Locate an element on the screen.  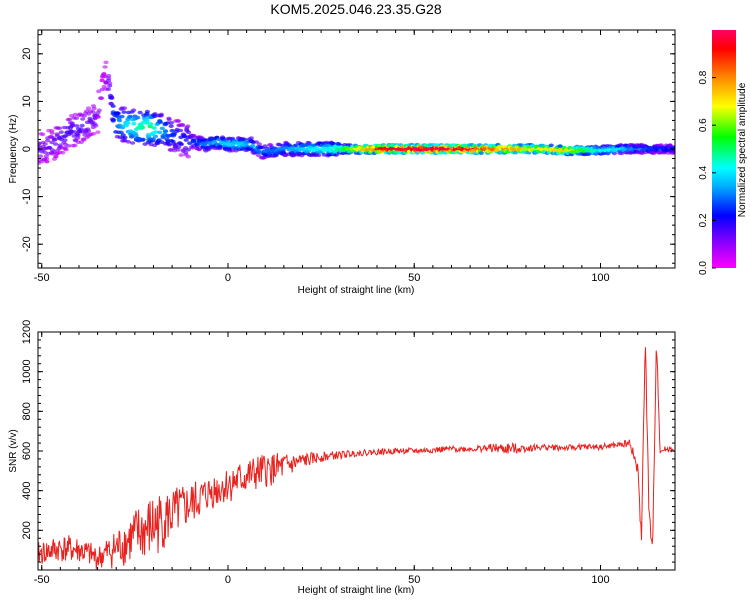
y-tick-label: 600 is located at coordinates (27, 451).